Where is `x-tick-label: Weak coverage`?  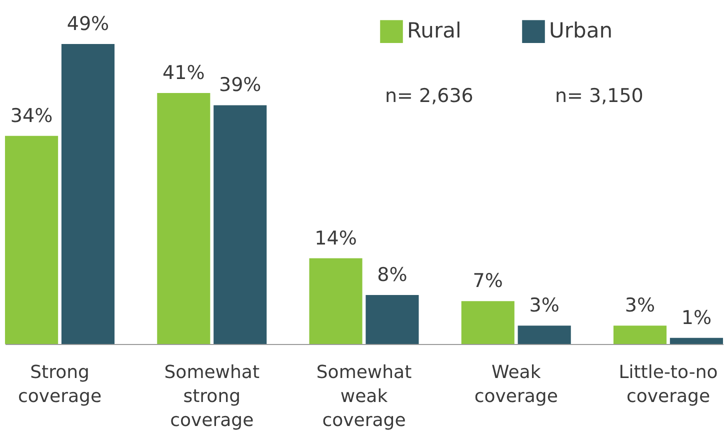
x-tick-label: Weak coverage is located at coordinates (516, 384).